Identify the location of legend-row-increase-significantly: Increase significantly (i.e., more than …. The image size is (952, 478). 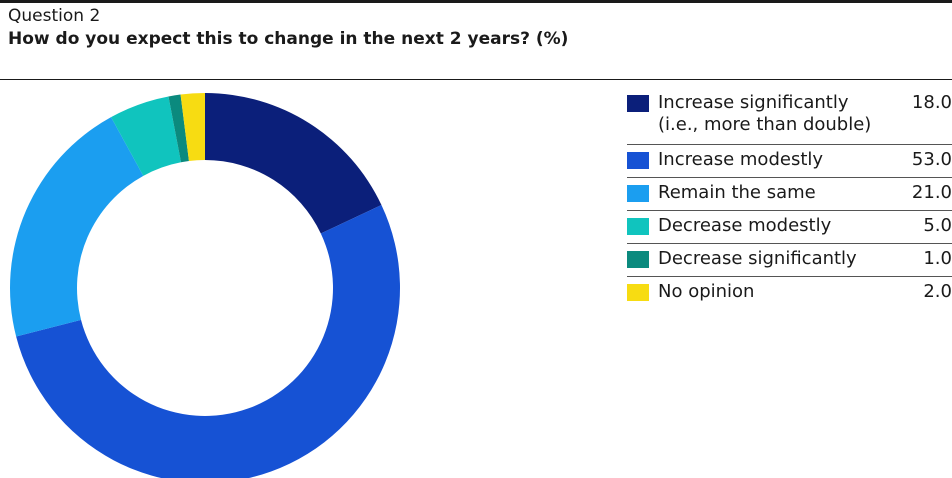
(789, 116).